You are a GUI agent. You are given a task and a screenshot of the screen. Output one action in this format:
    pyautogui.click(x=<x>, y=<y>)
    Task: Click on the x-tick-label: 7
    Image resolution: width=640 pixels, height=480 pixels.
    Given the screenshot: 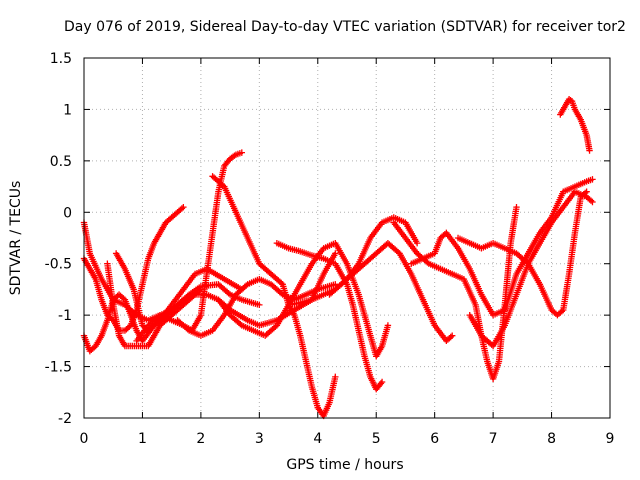 What is the action you would take?
    pyautogui.click(x=493, y=439)
    